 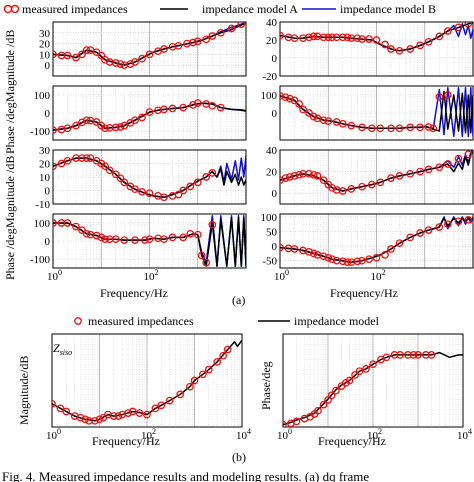 What do you see at coordinates (15, 9) in the screenshot?
I see `legend-a-measured-marker` at bounding box center [15, 9].